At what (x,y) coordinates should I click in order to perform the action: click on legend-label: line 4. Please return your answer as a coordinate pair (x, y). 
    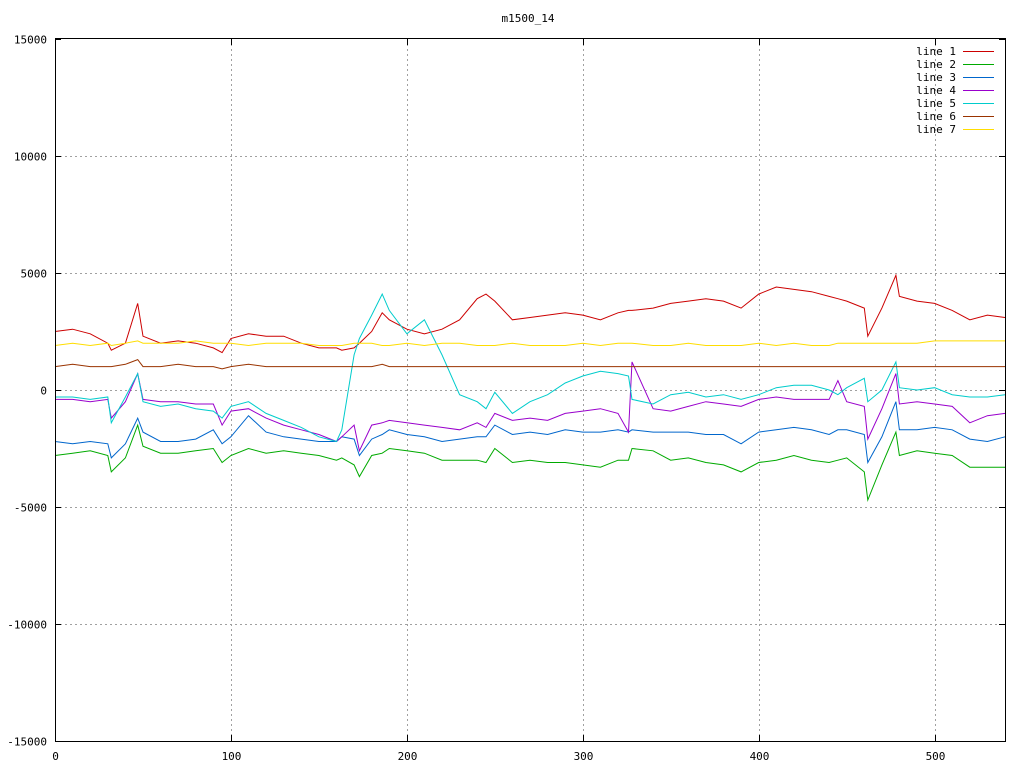
    Looking at the image, I should click on (936, 90).